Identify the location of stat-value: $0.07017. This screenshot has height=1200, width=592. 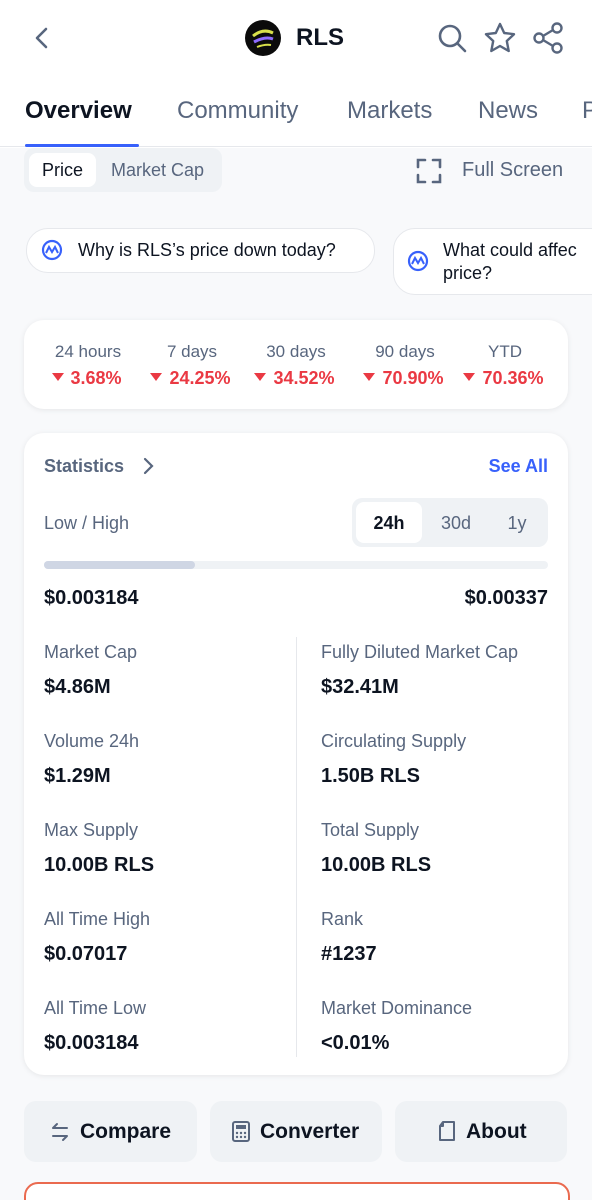
(86, 954).